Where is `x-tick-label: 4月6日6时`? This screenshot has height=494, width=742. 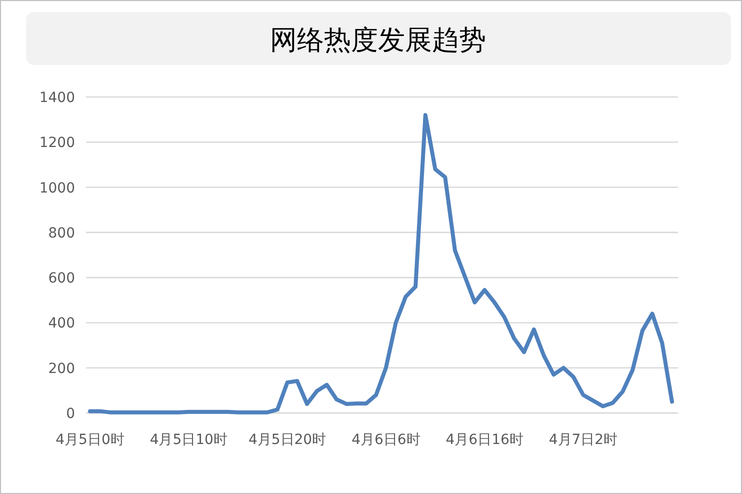 x-tick-label: 4月6日6时 is located at coordinates (386, 440).